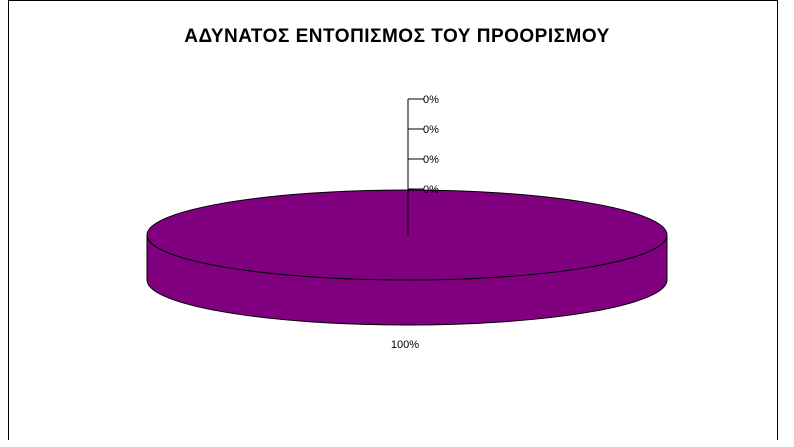 The width and height of the screenshot is (794, 447). What do you see at coordinates (405, 345) in the screenshot?
I see `main-slice-label: 100%` at bounding box center [405, 345].